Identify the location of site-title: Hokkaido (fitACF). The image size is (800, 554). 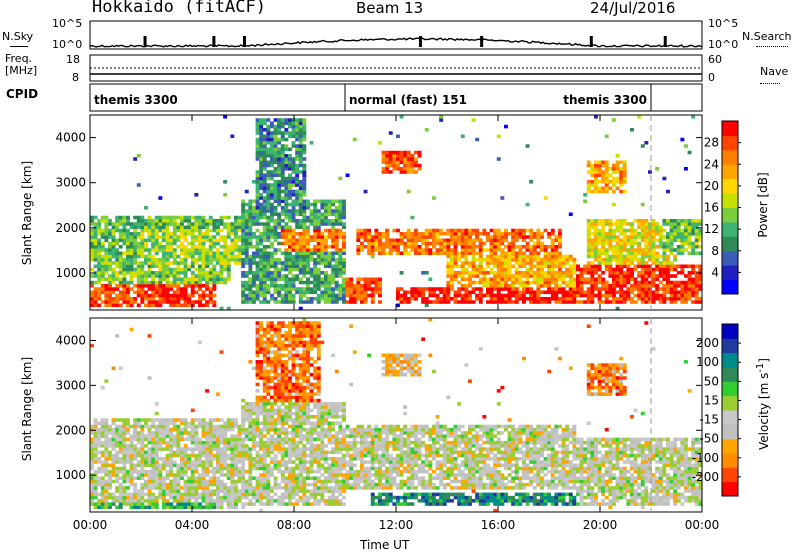
(179, 8).